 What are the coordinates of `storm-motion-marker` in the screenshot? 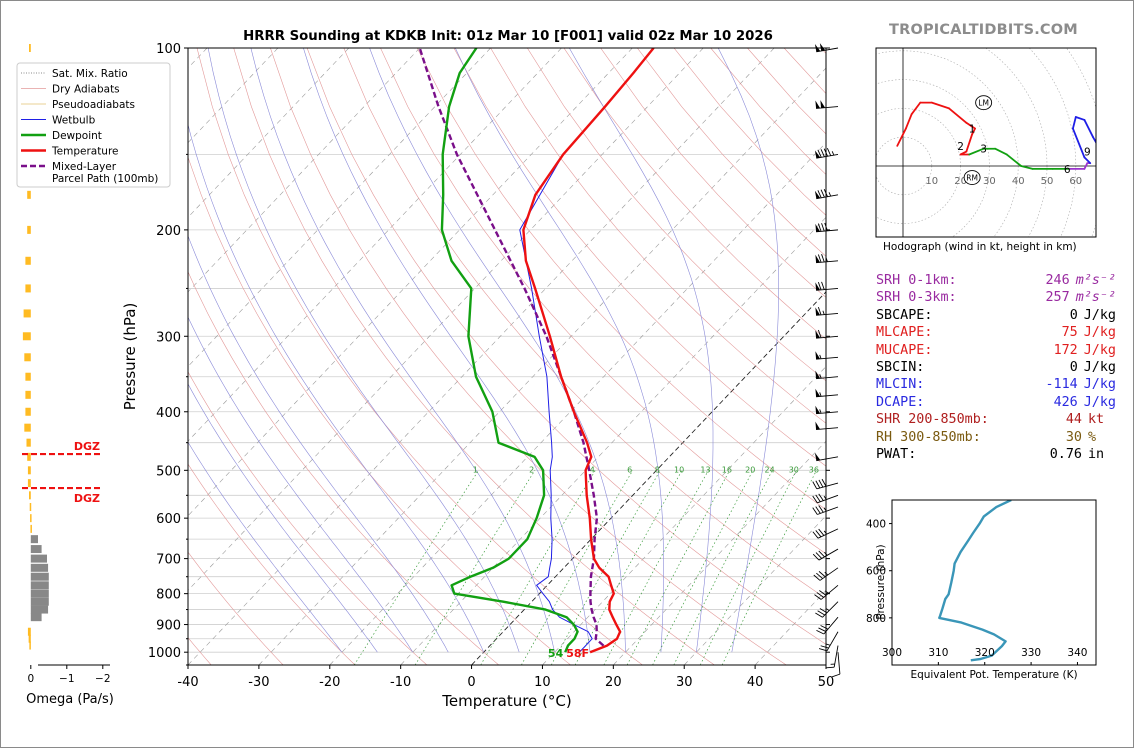 It's located at (972, 177).